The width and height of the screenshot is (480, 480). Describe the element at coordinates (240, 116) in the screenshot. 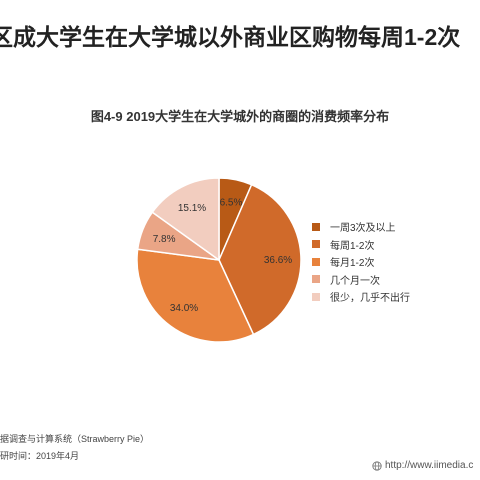

I see `chart-title: 图4-9 2019大学生在大学城外的商圈的消费频率分布` at that location.